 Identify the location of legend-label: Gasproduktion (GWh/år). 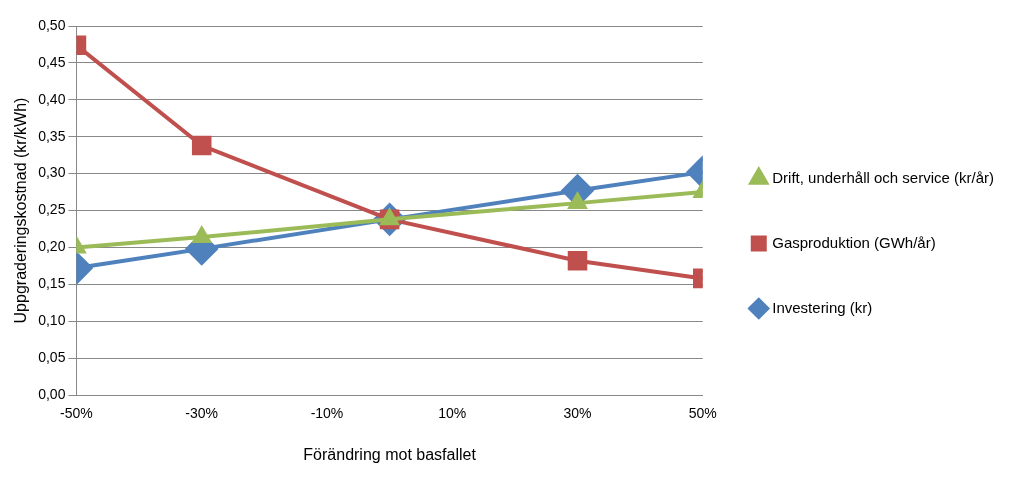
(854, 242).